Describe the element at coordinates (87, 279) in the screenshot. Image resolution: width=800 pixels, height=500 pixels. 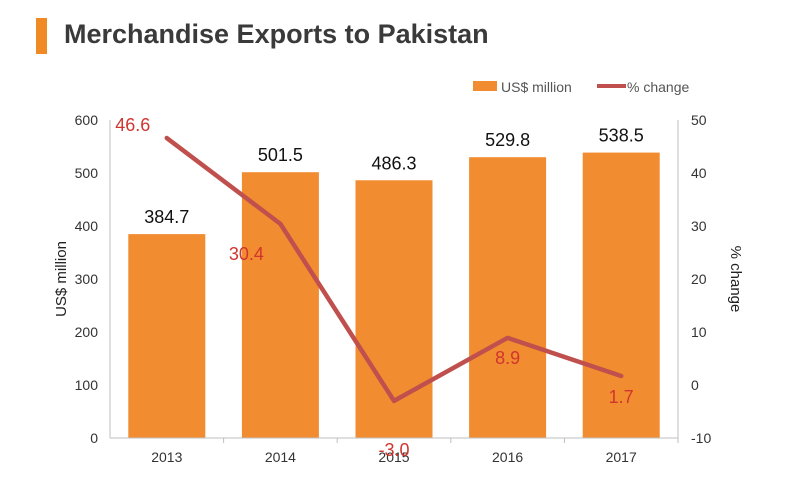
I see `y-tick-label: 300` at that location.